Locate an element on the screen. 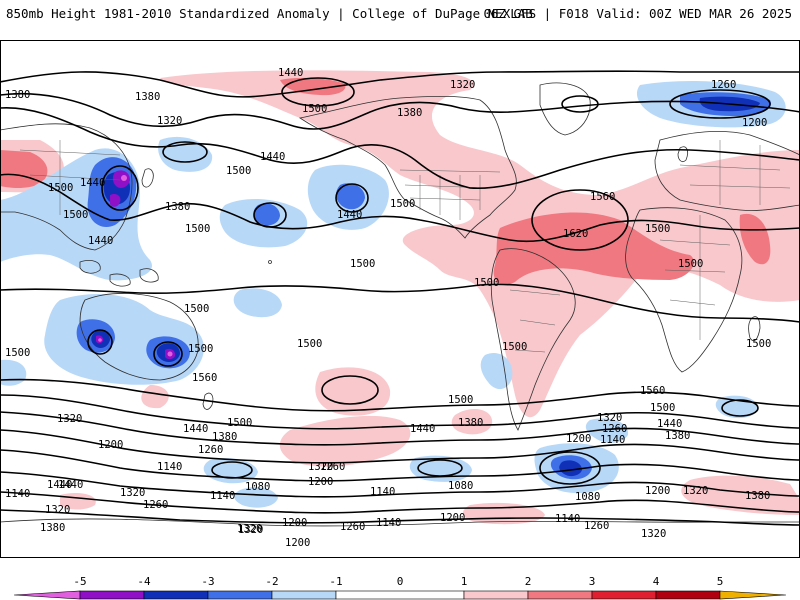 This screenshot has height=600, width=800. colorbar-tick: 0 is located at coordinates (400, 581).